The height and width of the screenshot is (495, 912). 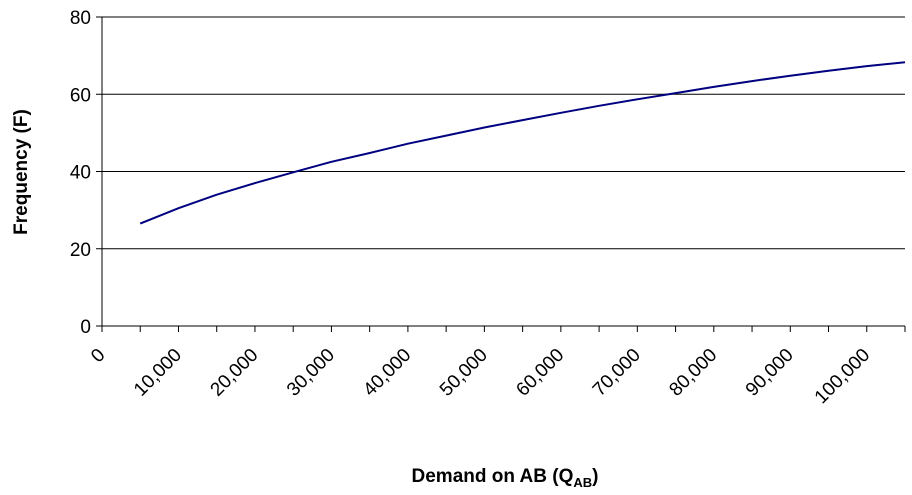 I want to click on x-axis-title: Demand on AB (QAB), so click(x=505, y=478).